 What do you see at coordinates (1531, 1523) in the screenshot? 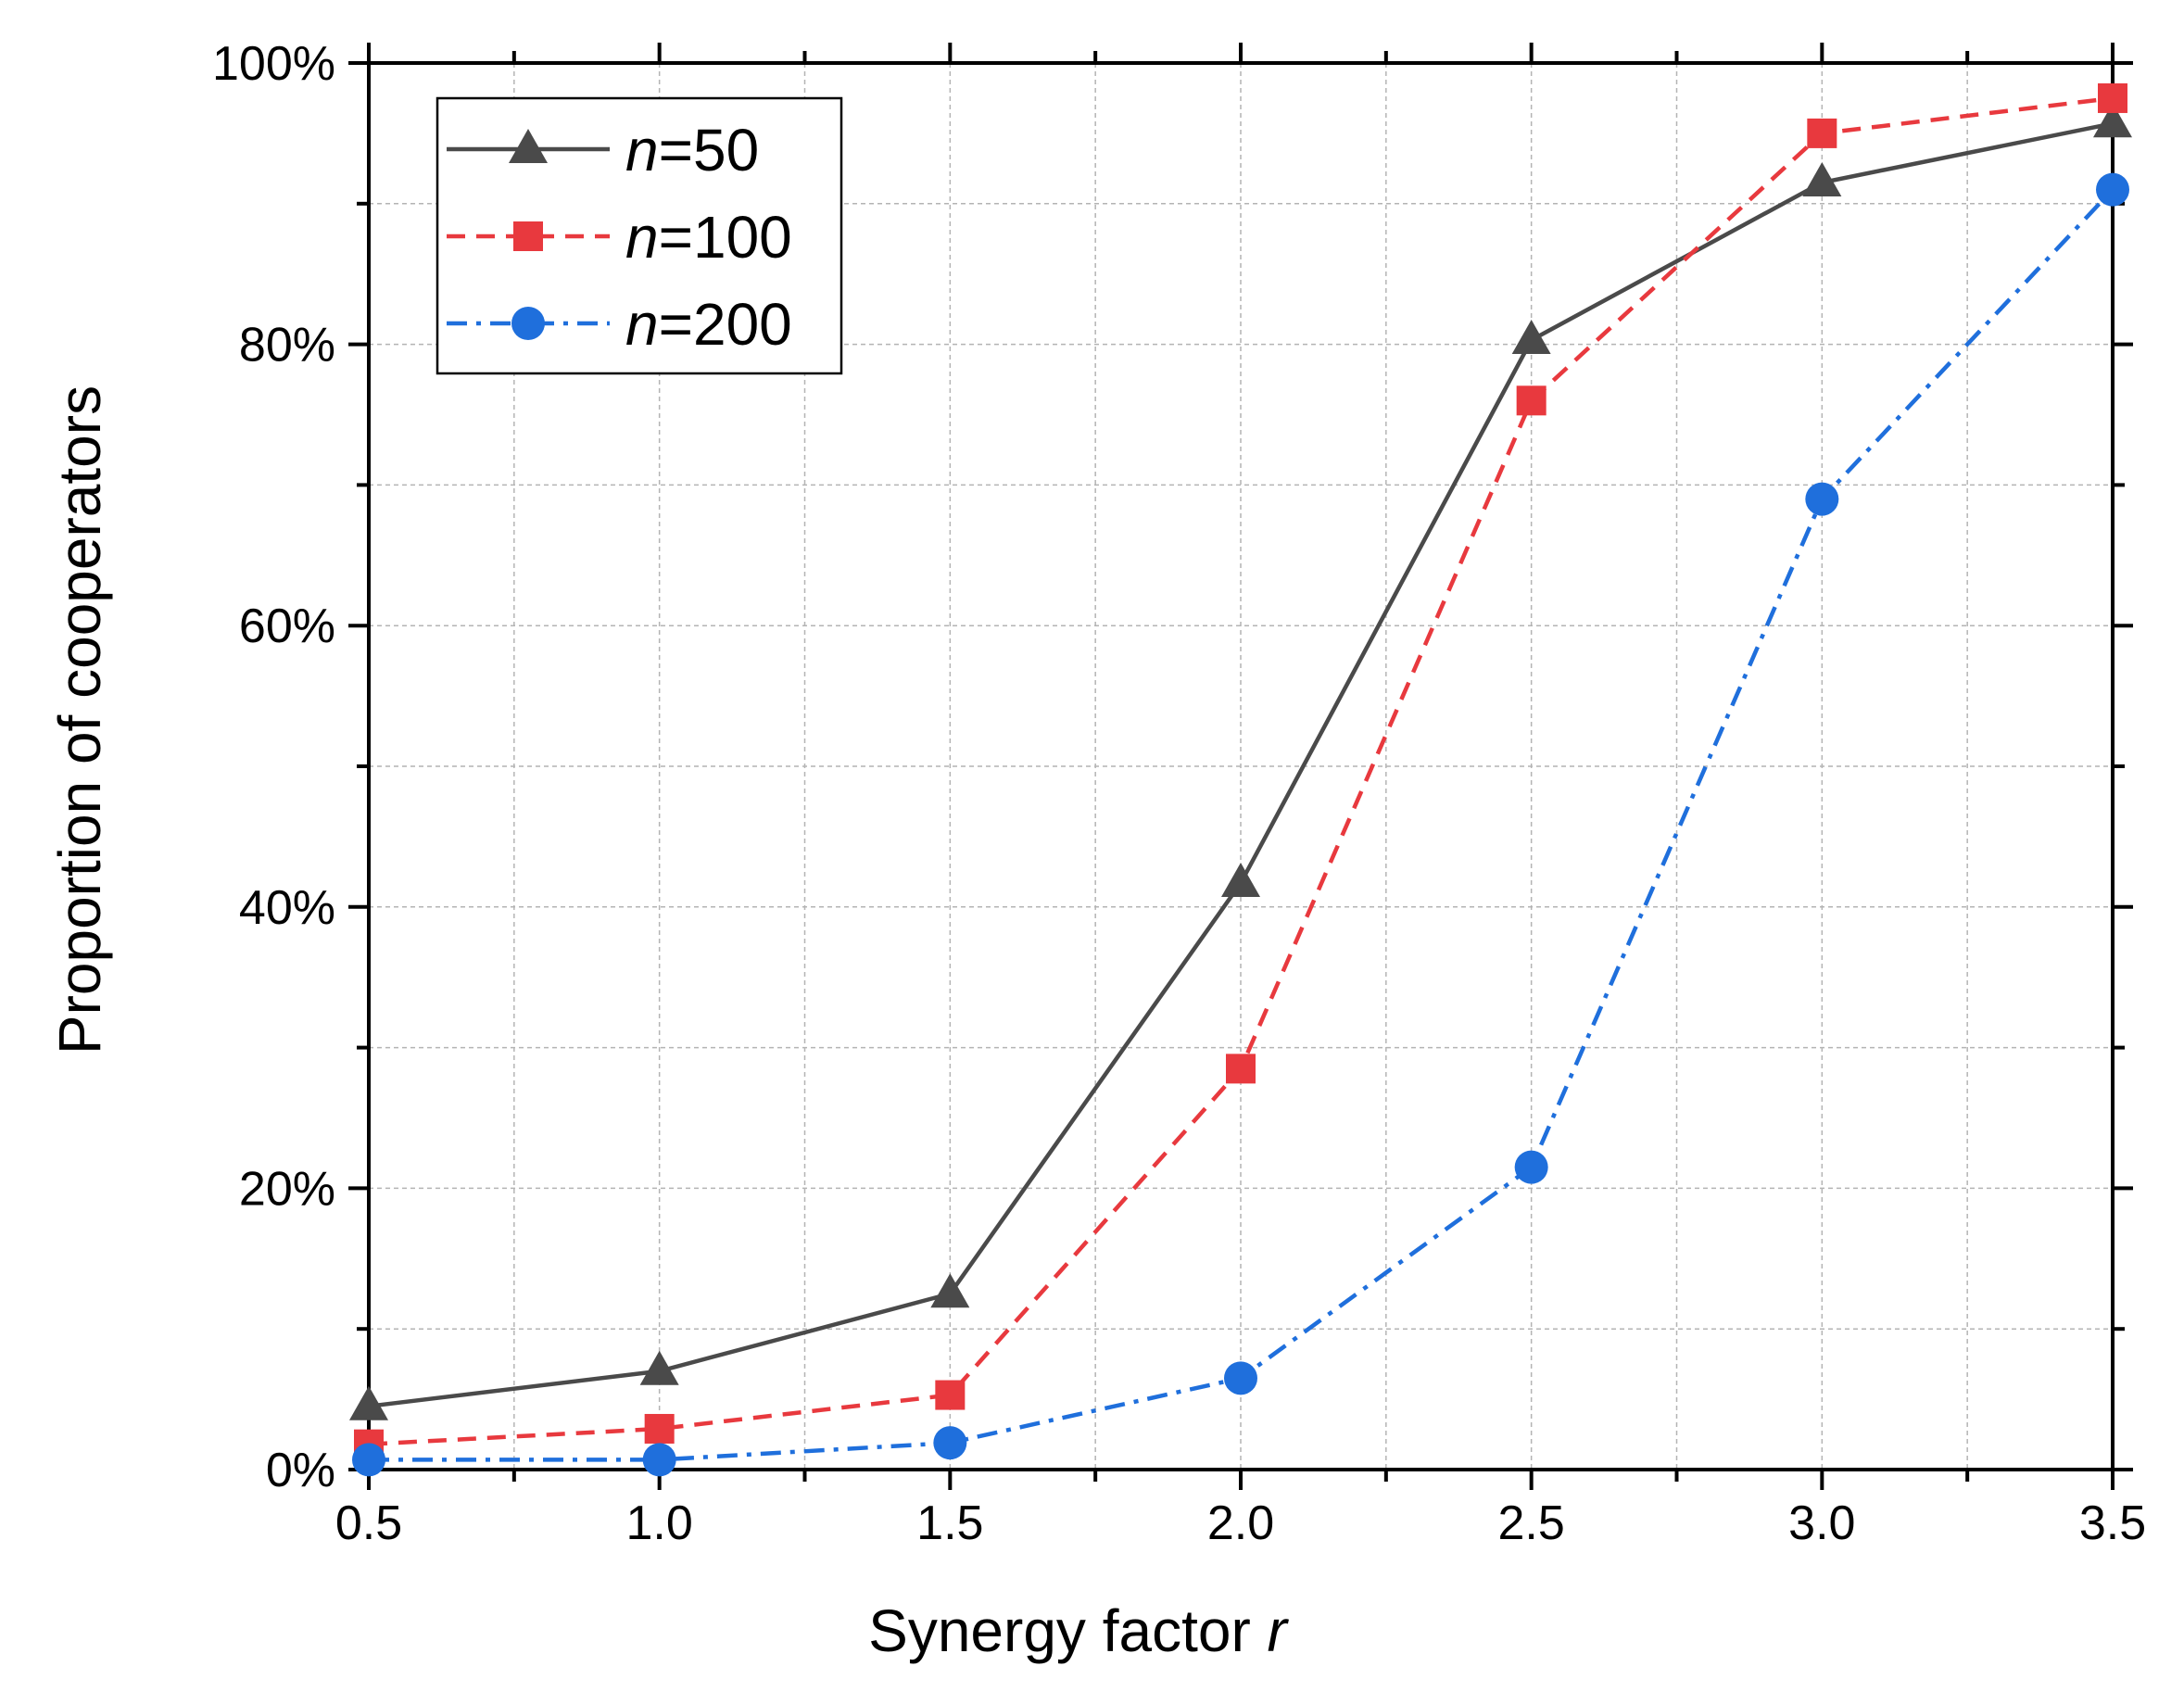
I see `x-tick-label: 2.5` at bounding box center [1531, 1523].